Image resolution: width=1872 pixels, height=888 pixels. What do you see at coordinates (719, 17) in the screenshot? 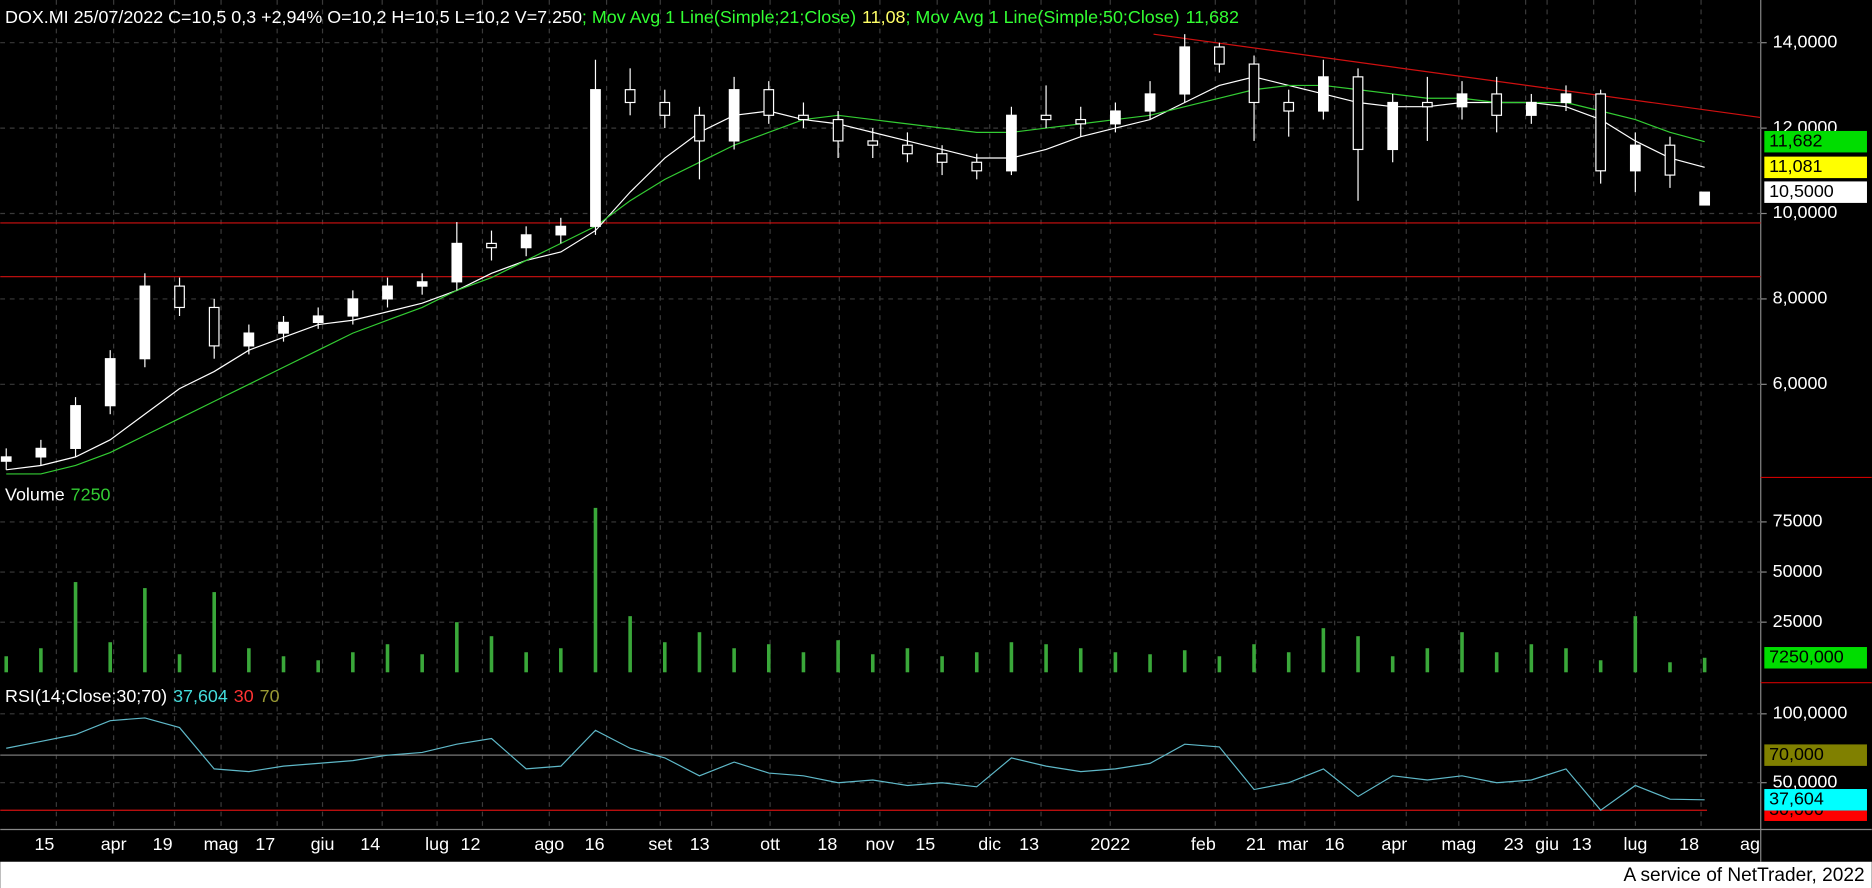
I see `legend-name: ; Mov Avg 1 Line(Simple;21;Close)` at bounding box center [719, 17].